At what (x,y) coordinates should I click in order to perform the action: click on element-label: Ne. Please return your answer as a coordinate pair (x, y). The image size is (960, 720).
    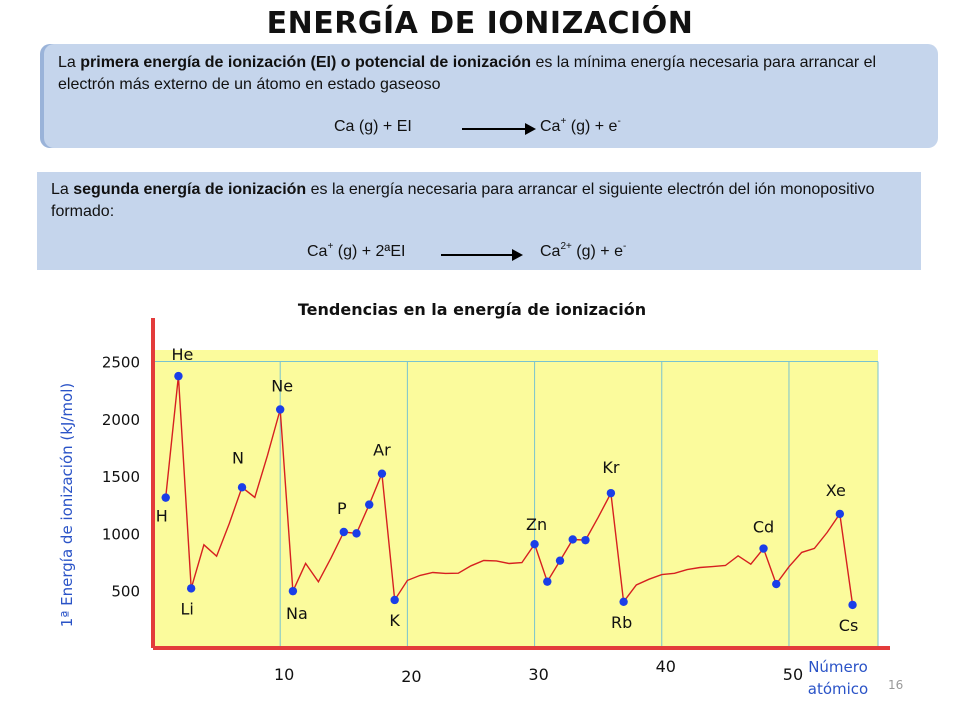
    Looking at the image, I should click on (282, 385).